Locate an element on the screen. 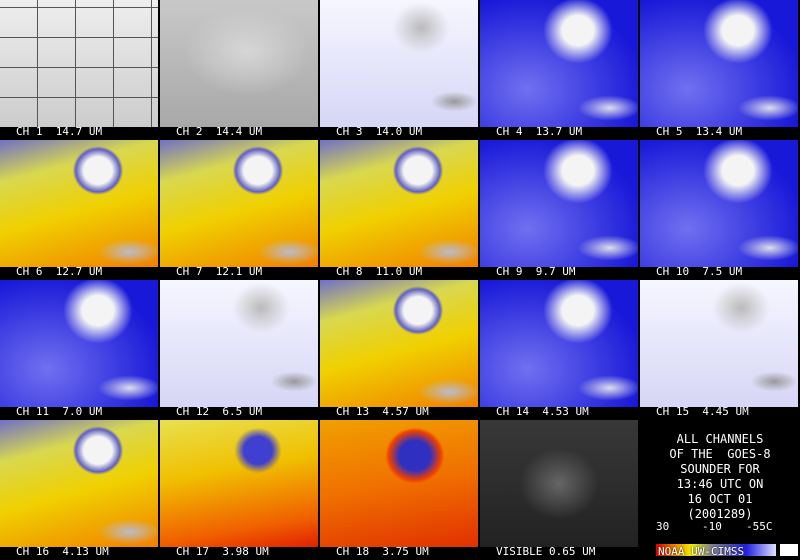 Image resolution: width=800 pixels, height=560 pixels. channel-label: CH 3 14.0 UM is located at coordinates (379, 131).